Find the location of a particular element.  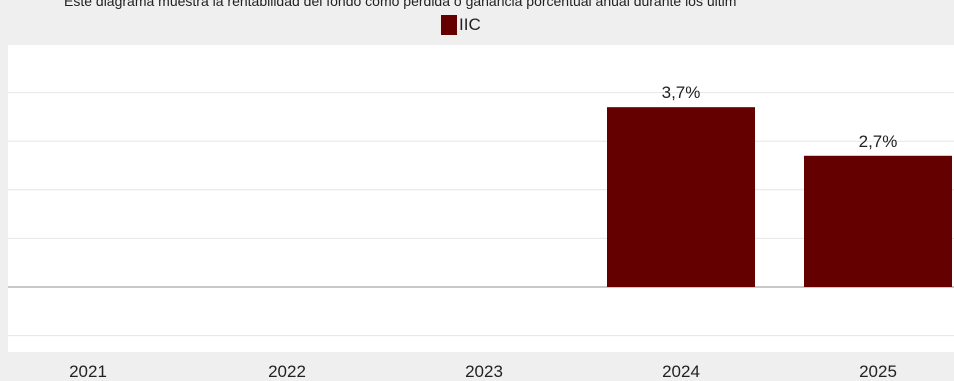

legend: IIC is located at coordinates (461, 25).